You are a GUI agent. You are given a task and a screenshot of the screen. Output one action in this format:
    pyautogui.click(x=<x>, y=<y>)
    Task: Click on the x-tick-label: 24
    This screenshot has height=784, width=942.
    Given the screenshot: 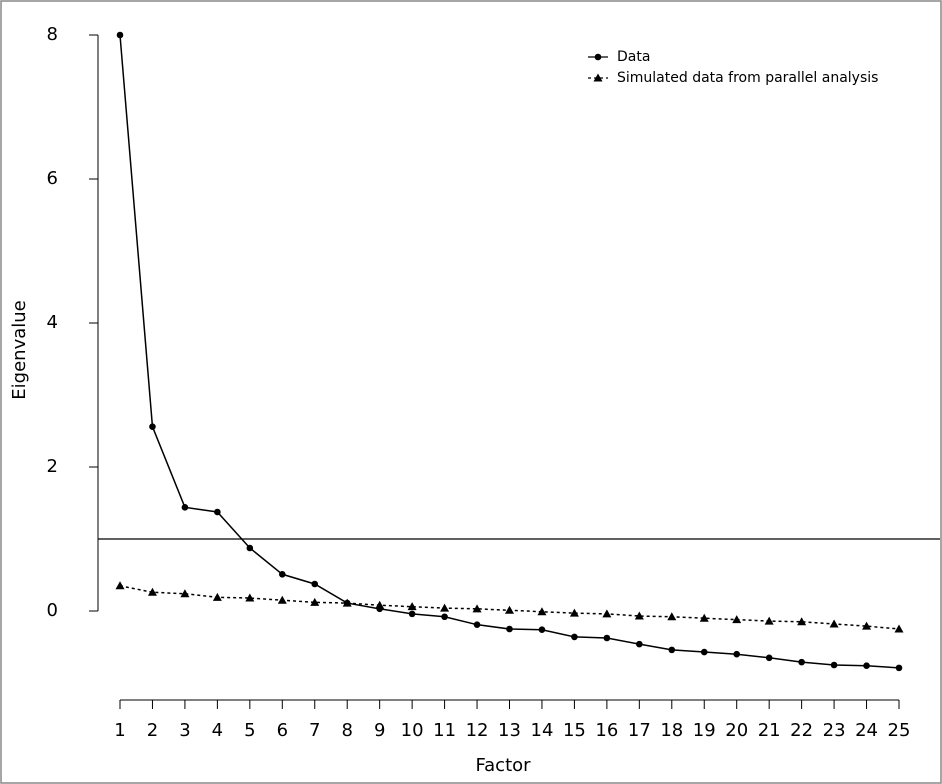 What is the action you would take?
    pyautogui.click(x=866, y=730)
    